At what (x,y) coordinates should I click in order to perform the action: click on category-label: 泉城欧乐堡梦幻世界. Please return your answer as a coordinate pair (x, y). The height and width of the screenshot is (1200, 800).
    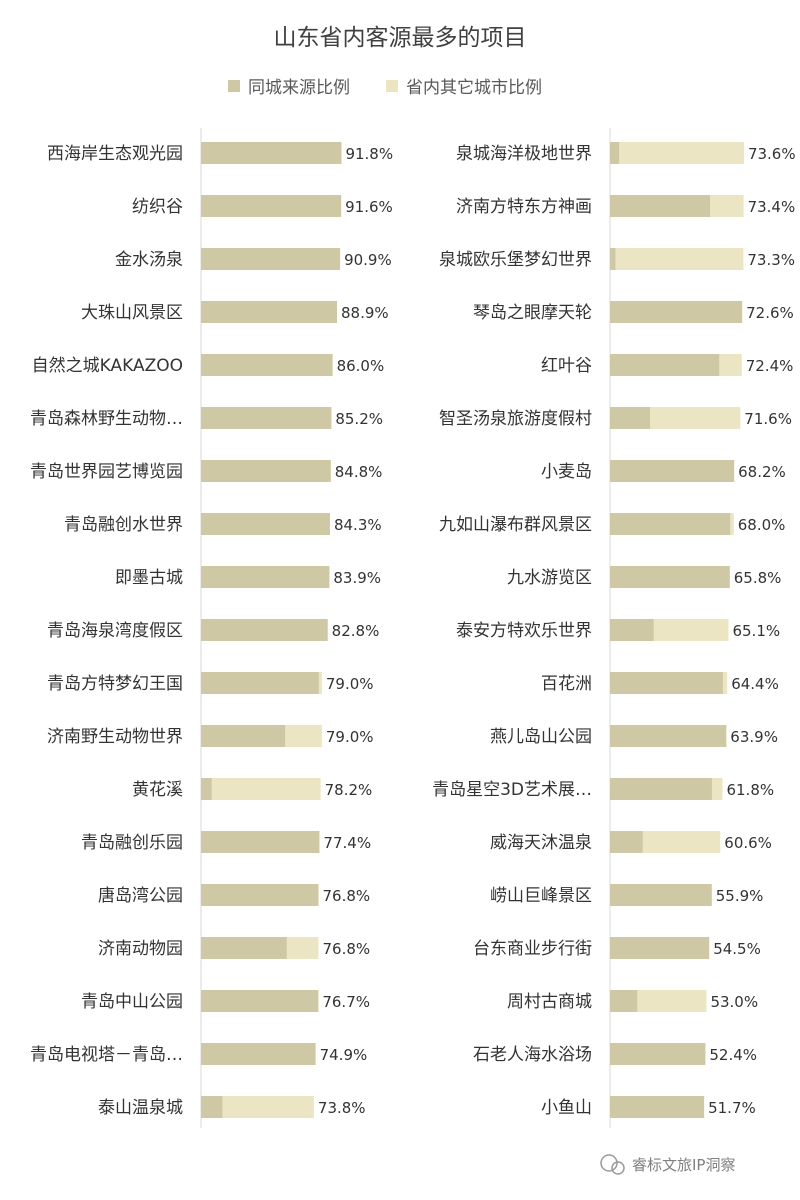
    Looking at the image, I should click on (515, 260).